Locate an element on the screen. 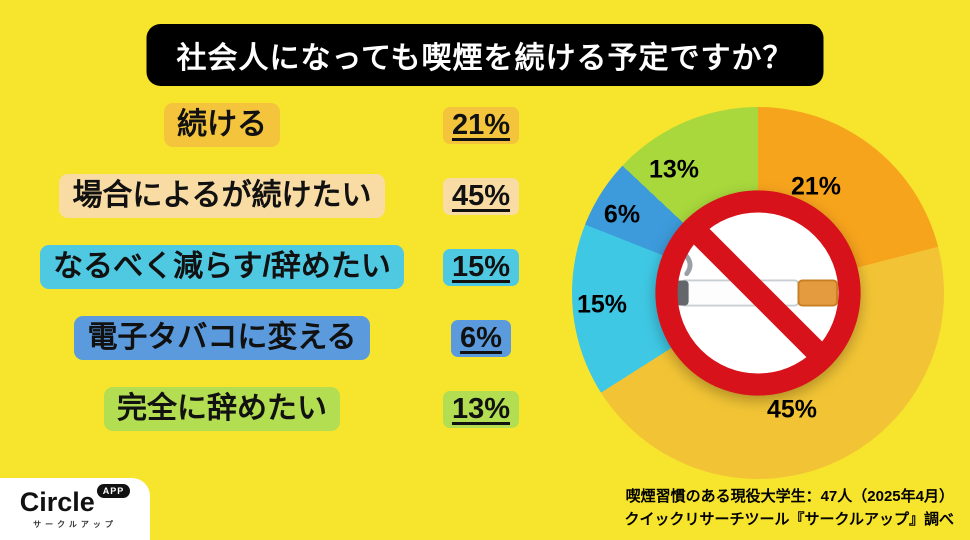  answer-value-col: 15% is located at coordinates (481, 267).